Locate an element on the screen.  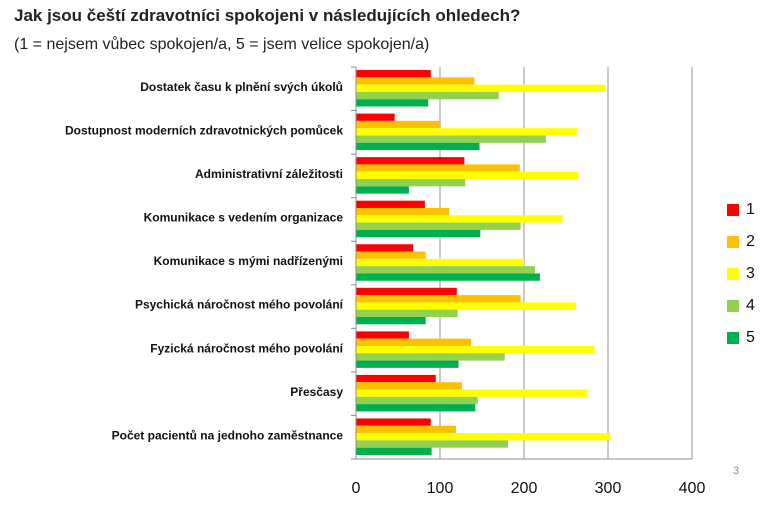
x-tick-label: 100 is located at coordinates (440, 488).